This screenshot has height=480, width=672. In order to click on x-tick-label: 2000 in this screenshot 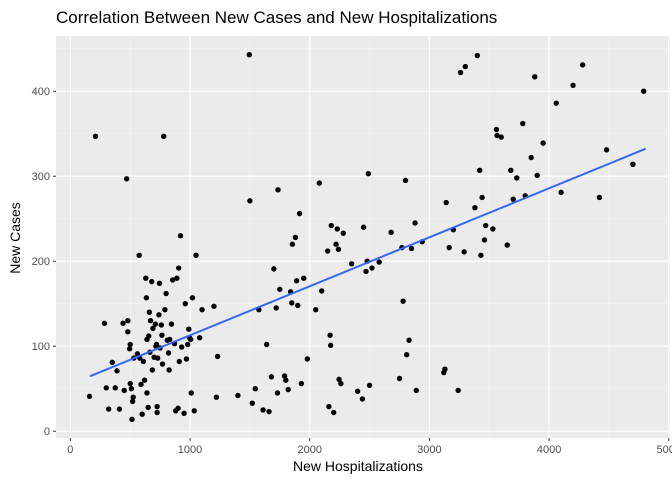, I will do `click(309, 450)`.